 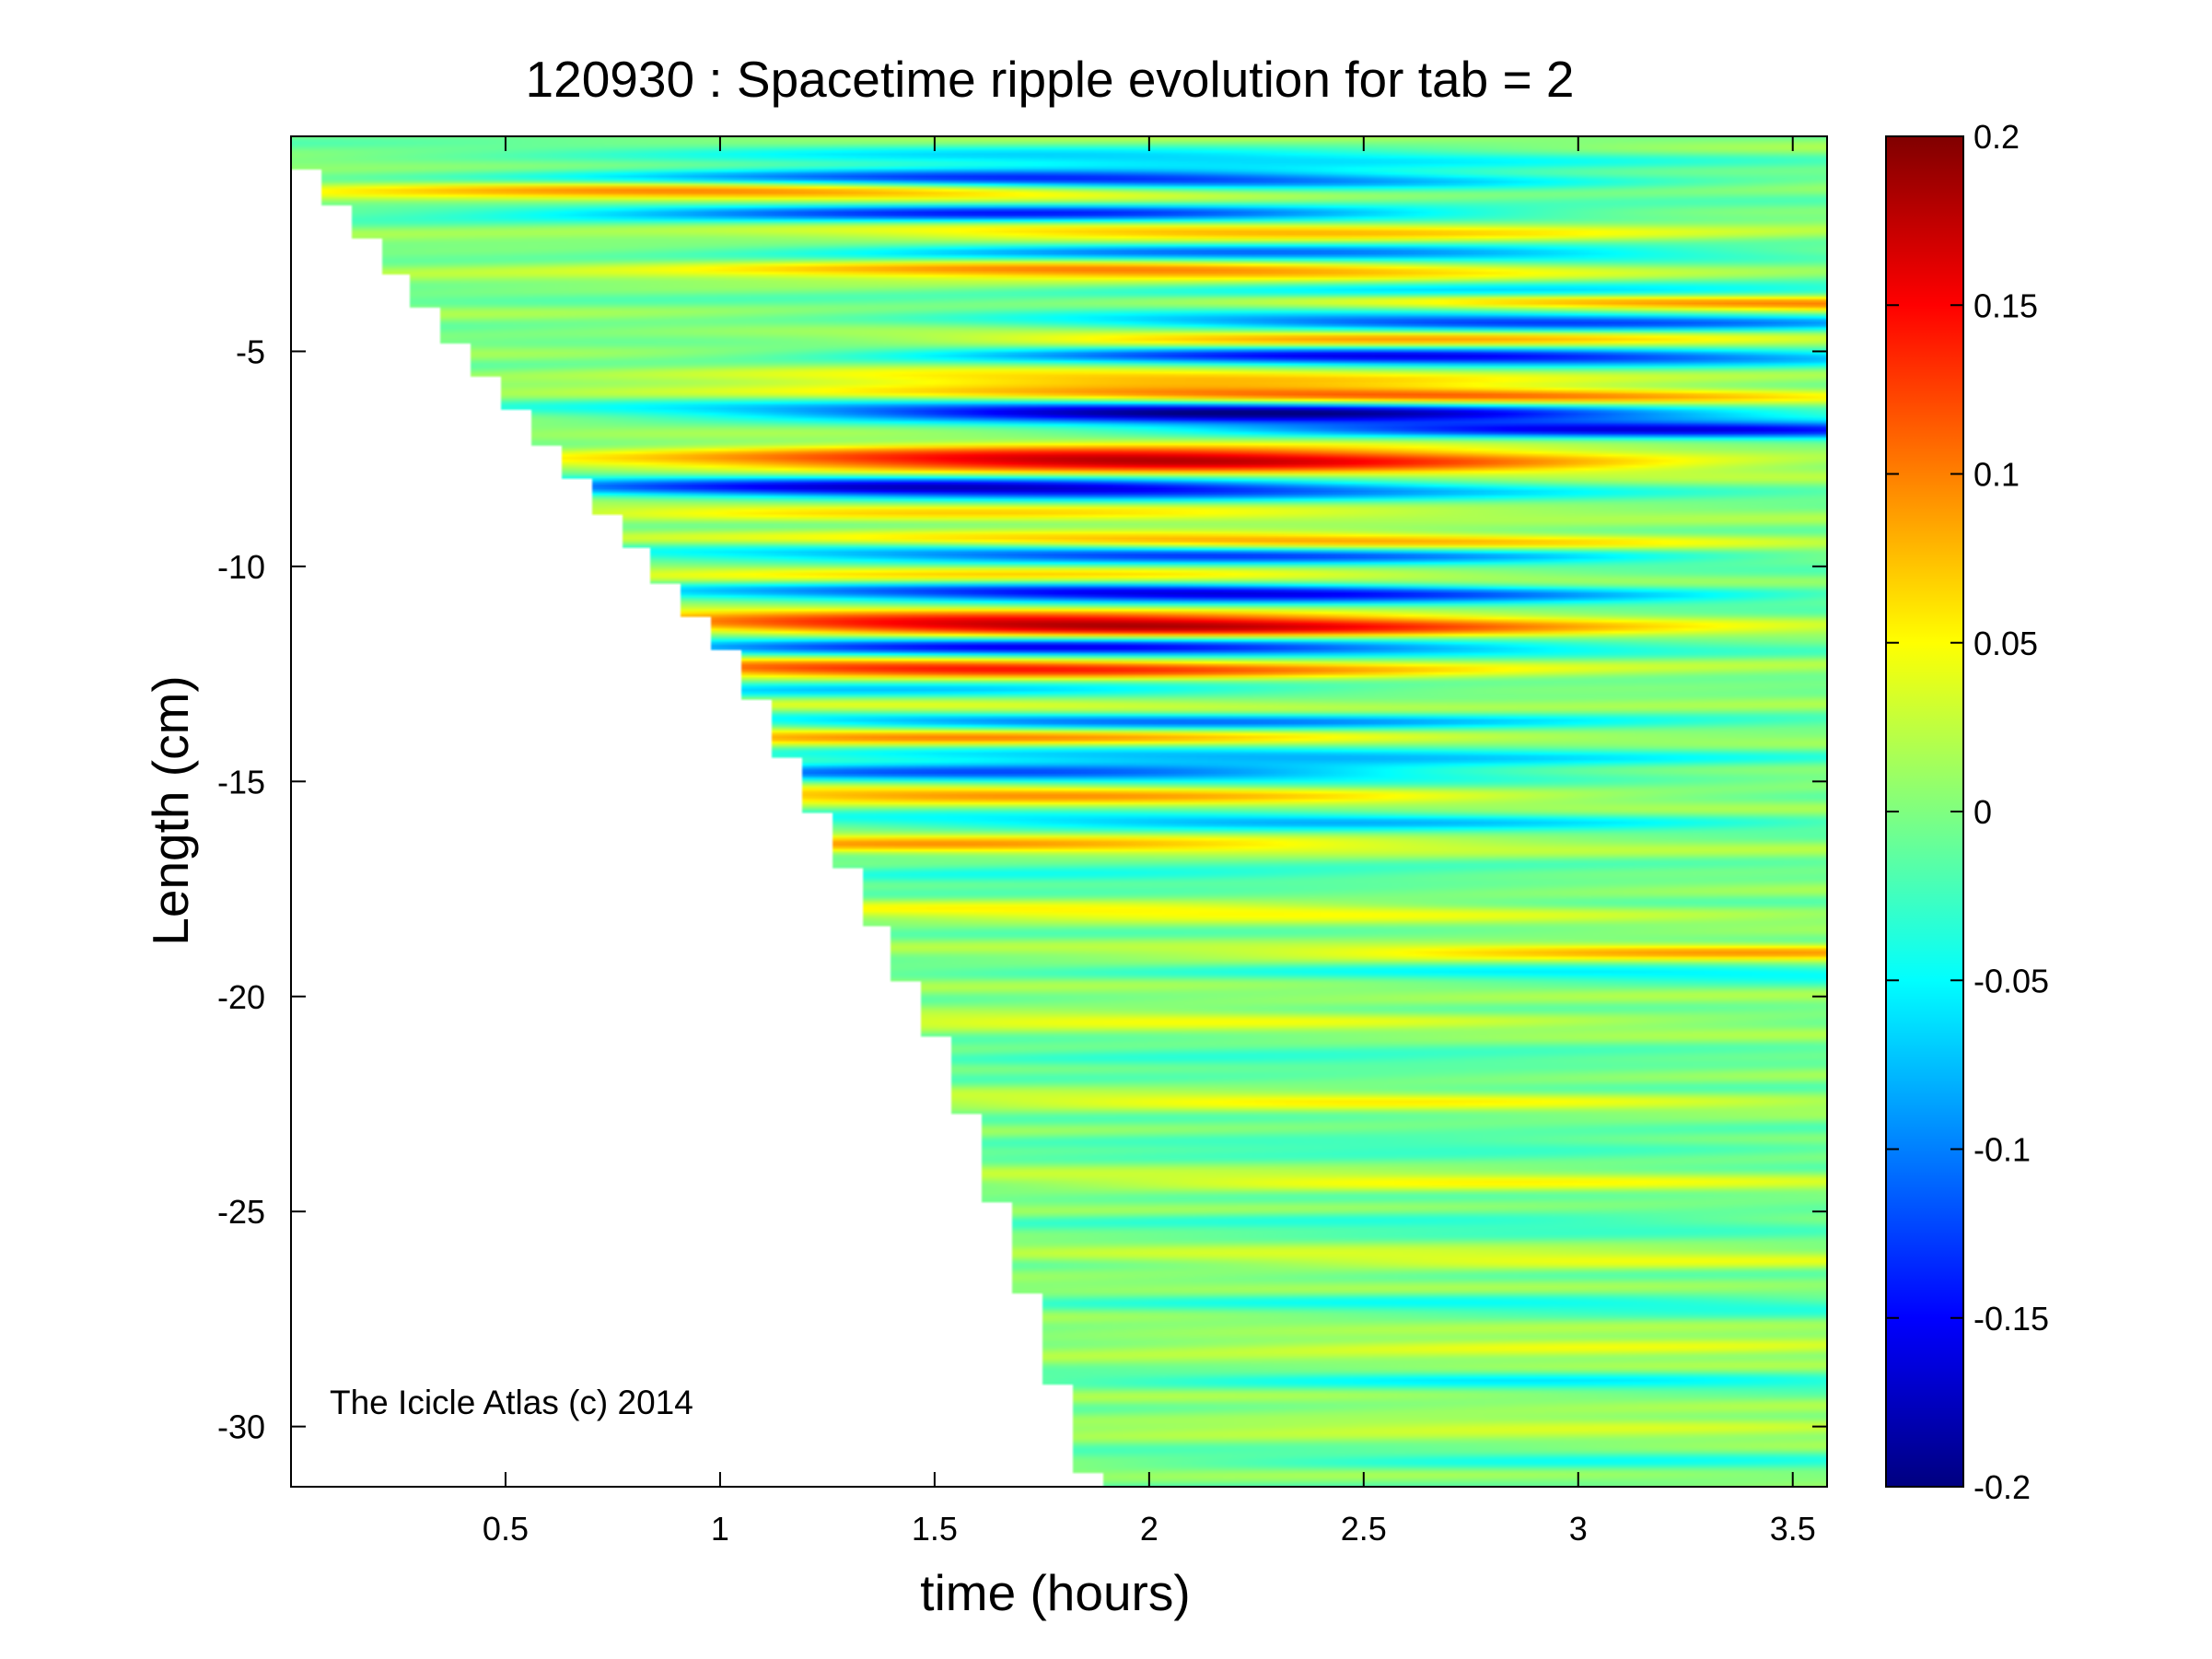 I want to click on x-axis-label: time (hours), so click(x=1055, y=1592).